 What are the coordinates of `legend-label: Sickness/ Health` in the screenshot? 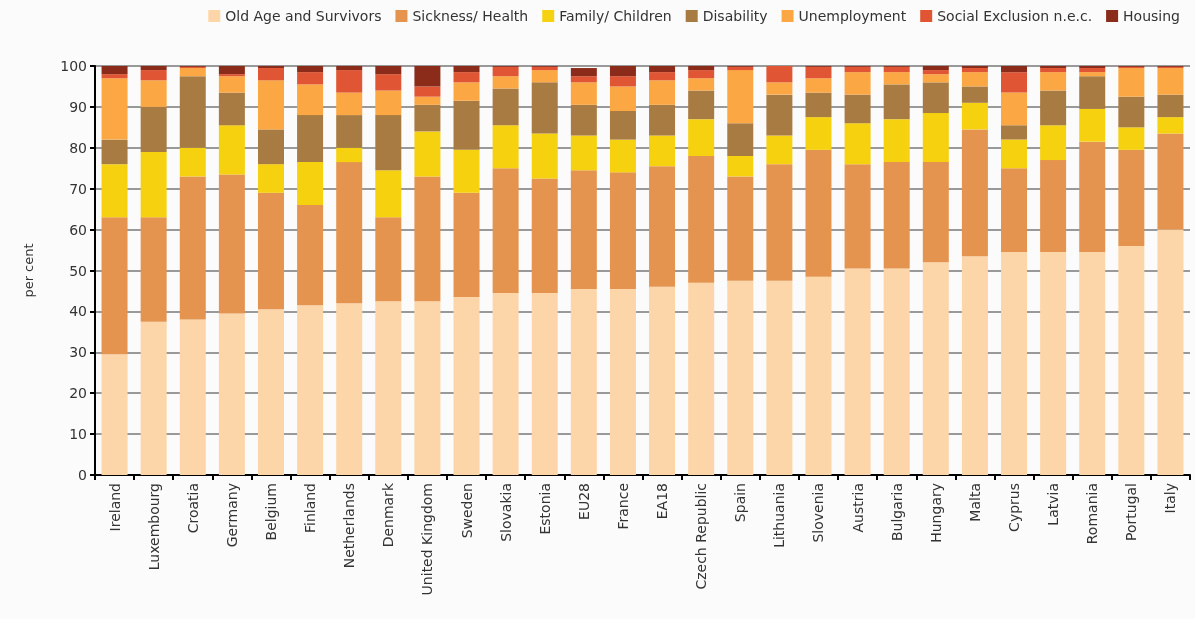 It's located at (470, 16).